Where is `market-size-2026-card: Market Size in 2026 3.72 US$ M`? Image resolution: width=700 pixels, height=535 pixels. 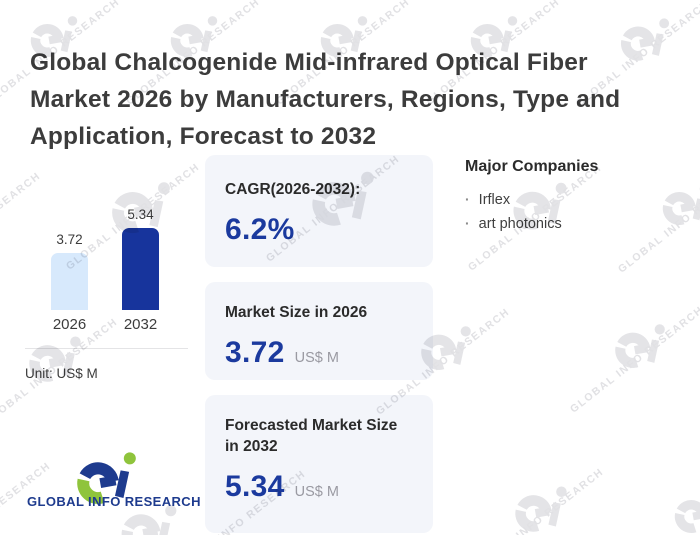 market-size-2026-card: Market Size in 2026 3.72 US$ M is located at coordinates (319, 331).